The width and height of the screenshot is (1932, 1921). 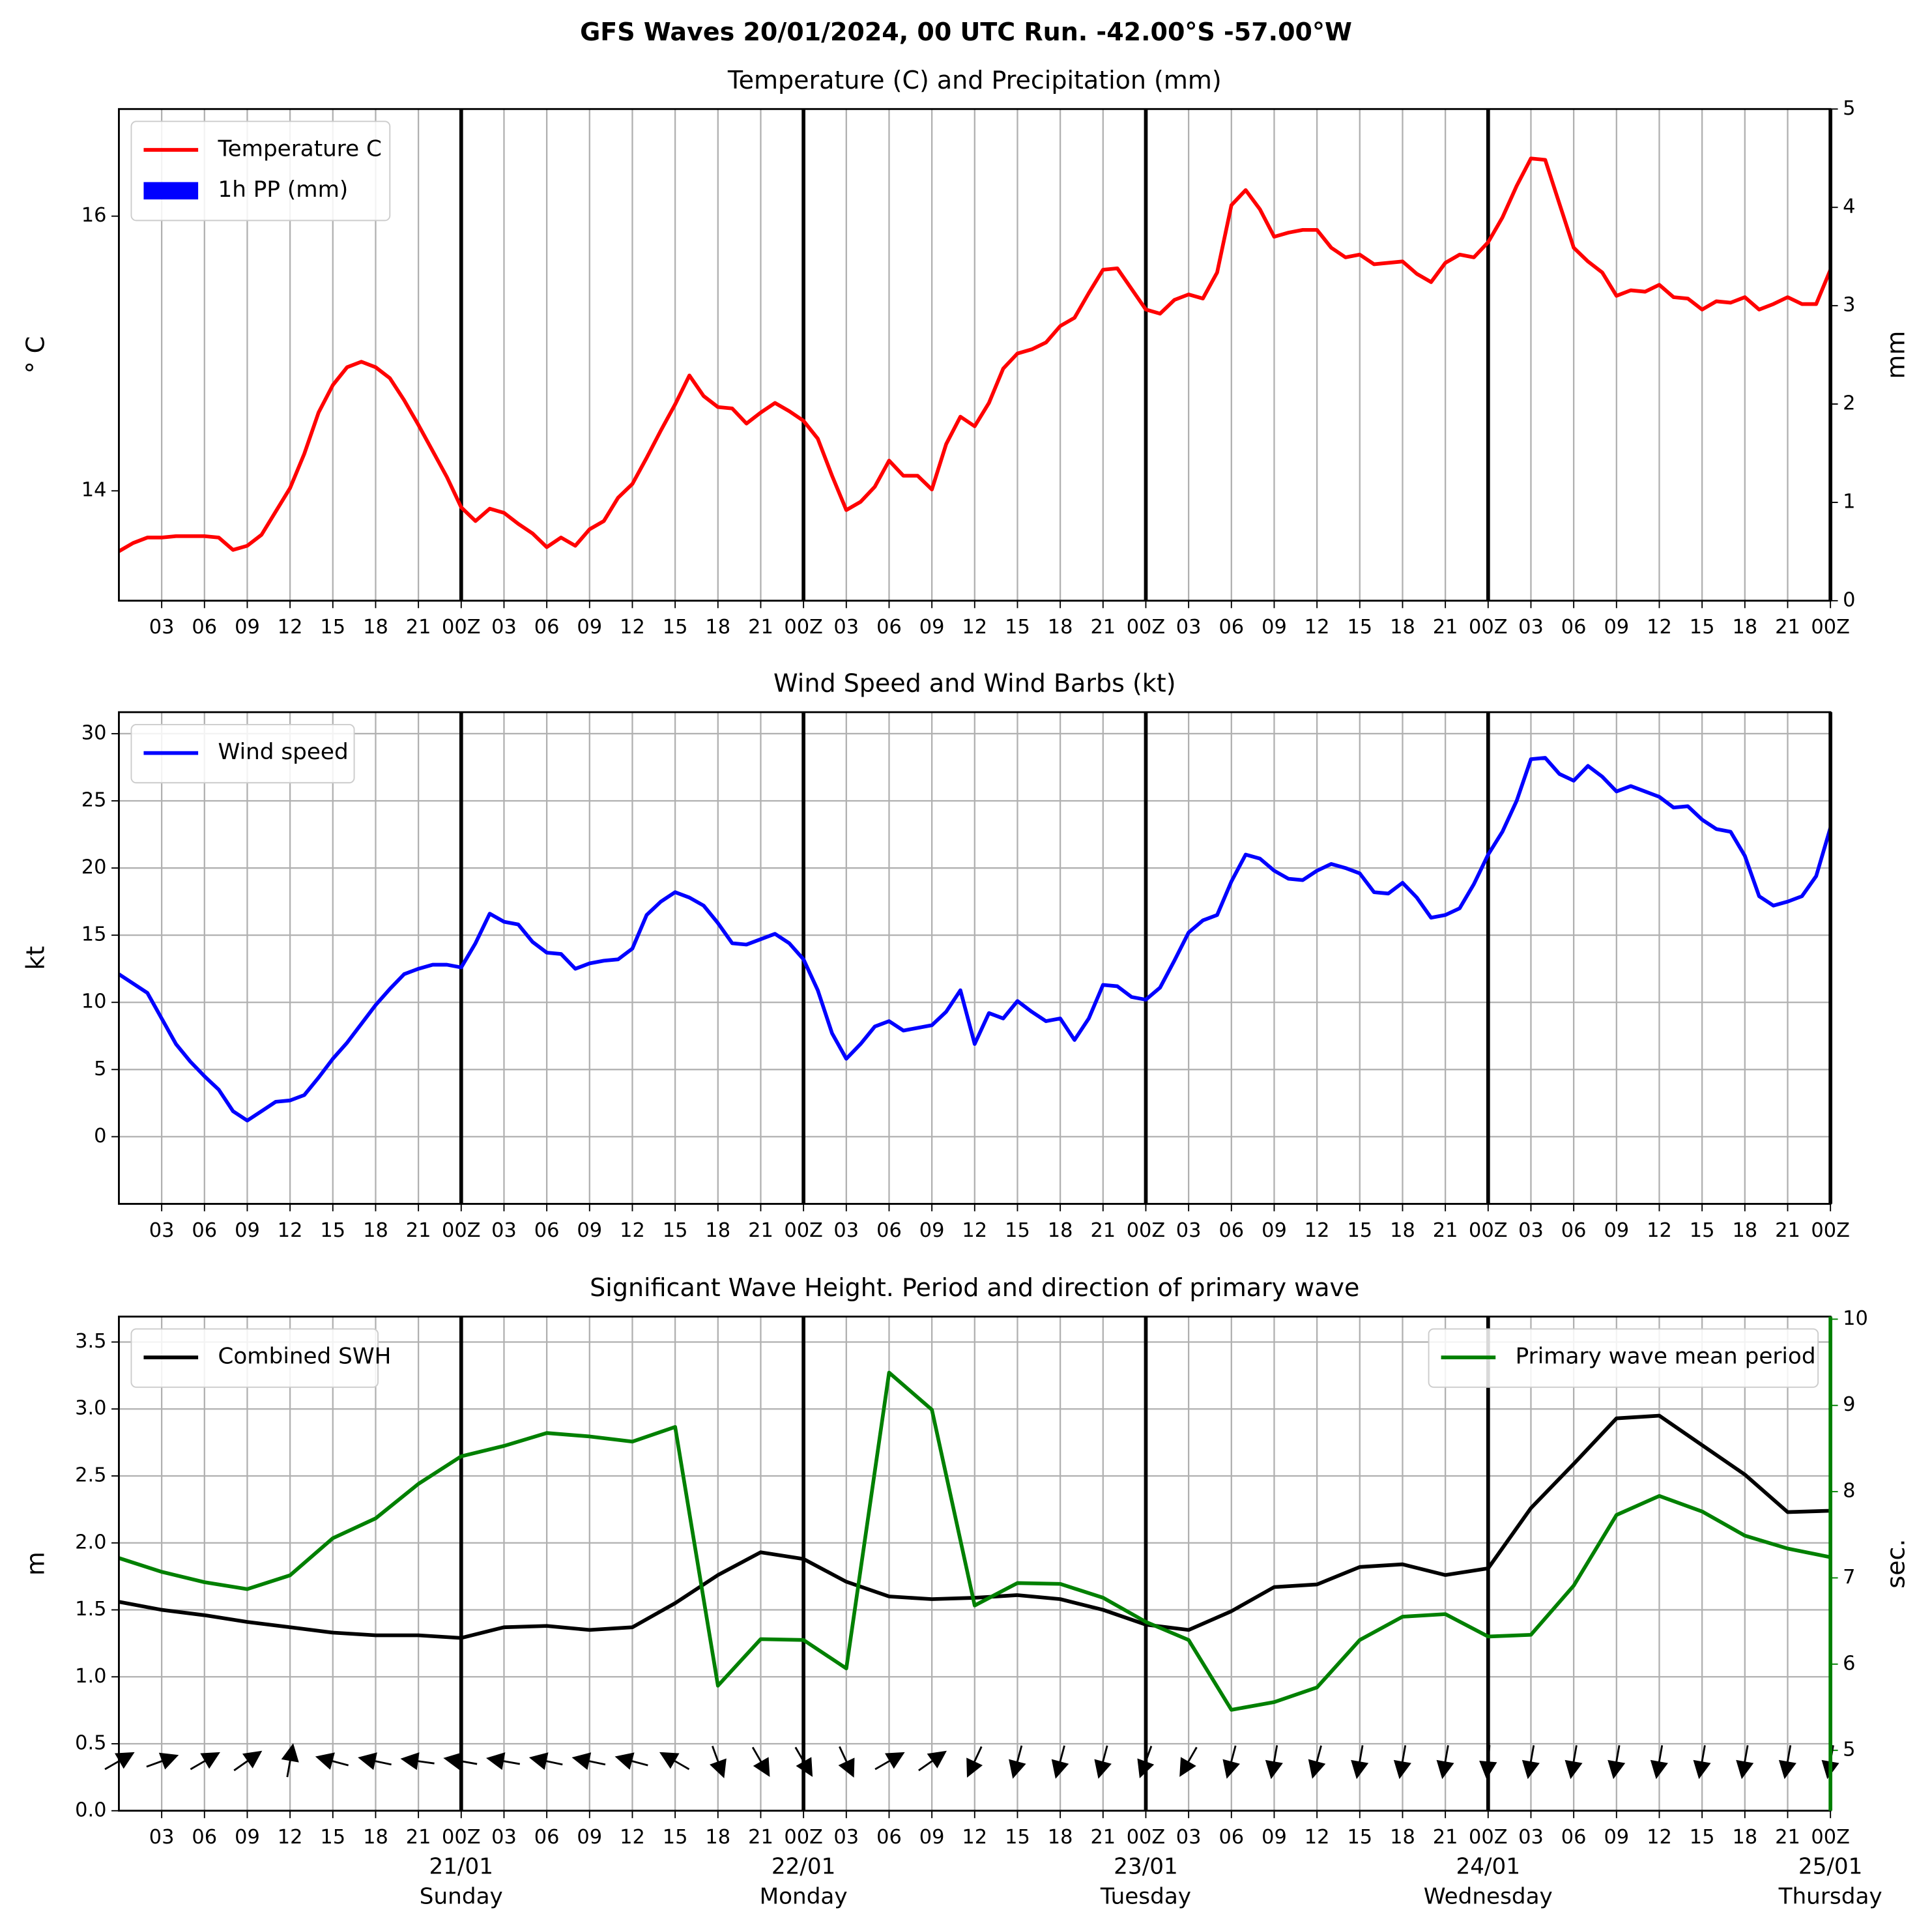 What do you see at coordinates (94, 867) in the screenshot?
I see `y-tick-label: 20` at bounding box center [94, 867].